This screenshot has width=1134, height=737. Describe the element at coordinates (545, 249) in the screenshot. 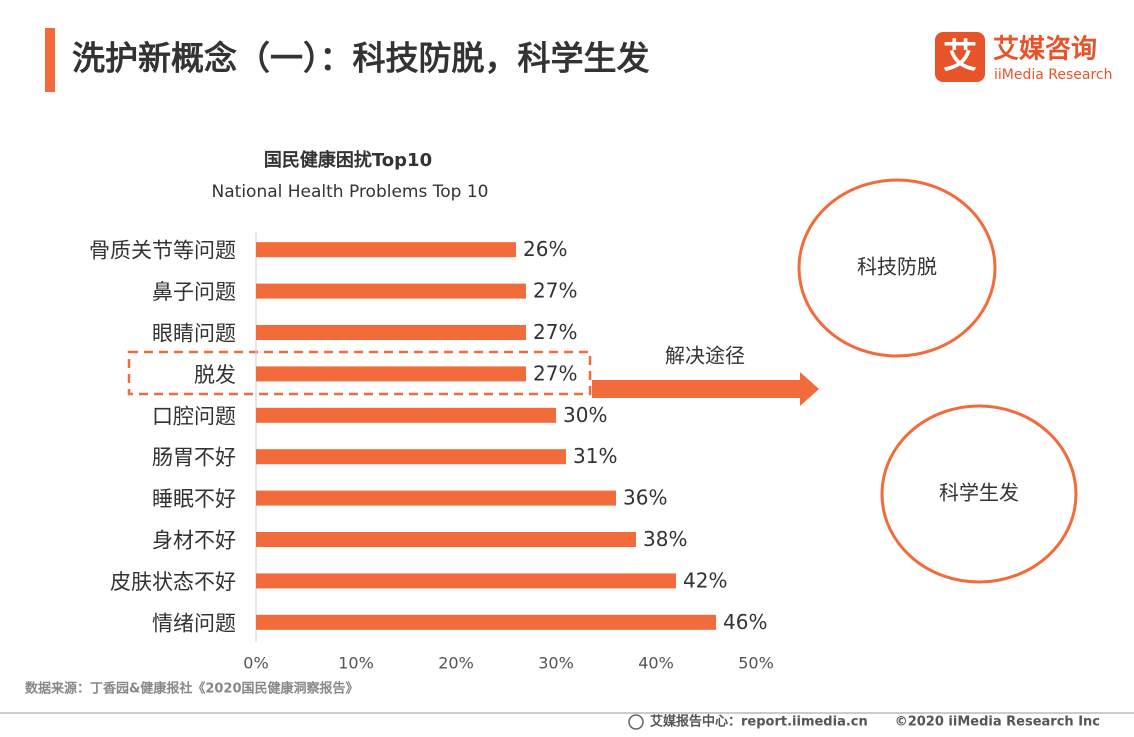

I see `value-label: 26%` at that location.